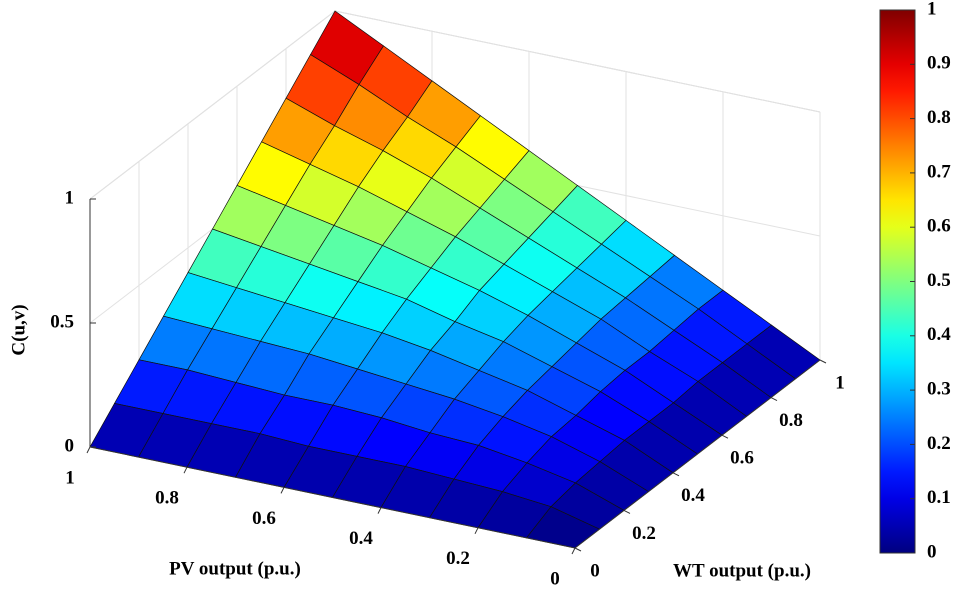 The image size is (955, 598). What do you see at coordinates (939, 280) in the screenshot?
I see `colorbar-tick-label: 0.5` at bounding box center [939, 280].